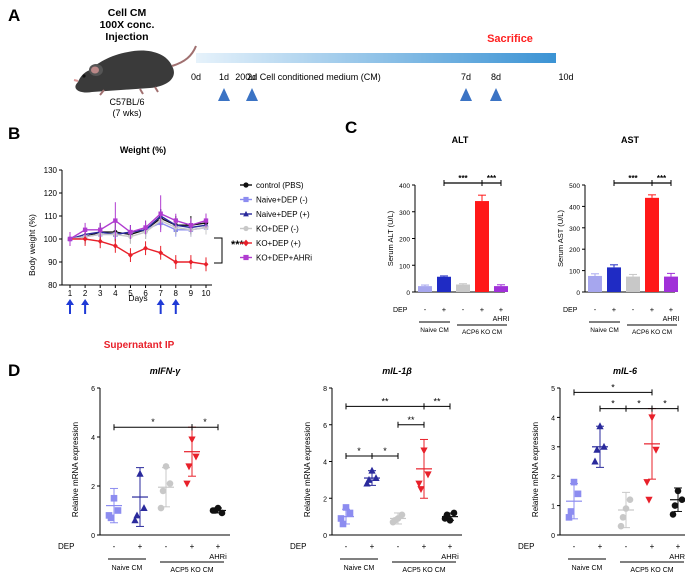 This screenshot has width=685, height=575. What do you see at coordinates (115, 293) in the screenshot?
I see `weight-xtick-label: 4` at bounding box center [115, 293].